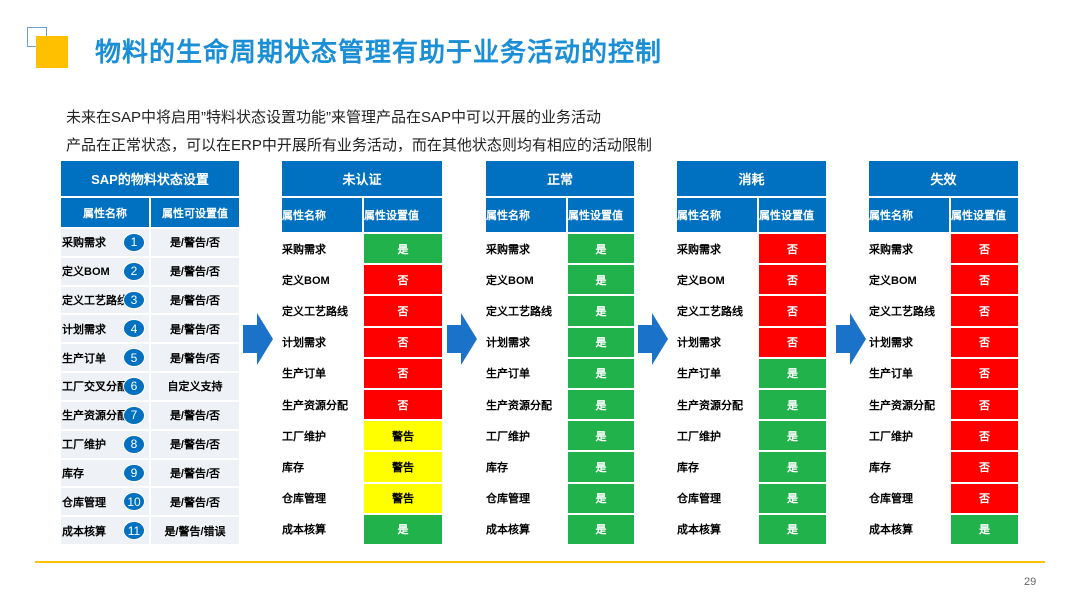  What do you see at coordinates (195, 386) in the screenshot?
I see `row-value: 自定义支持` at bounding box center [195, 386].